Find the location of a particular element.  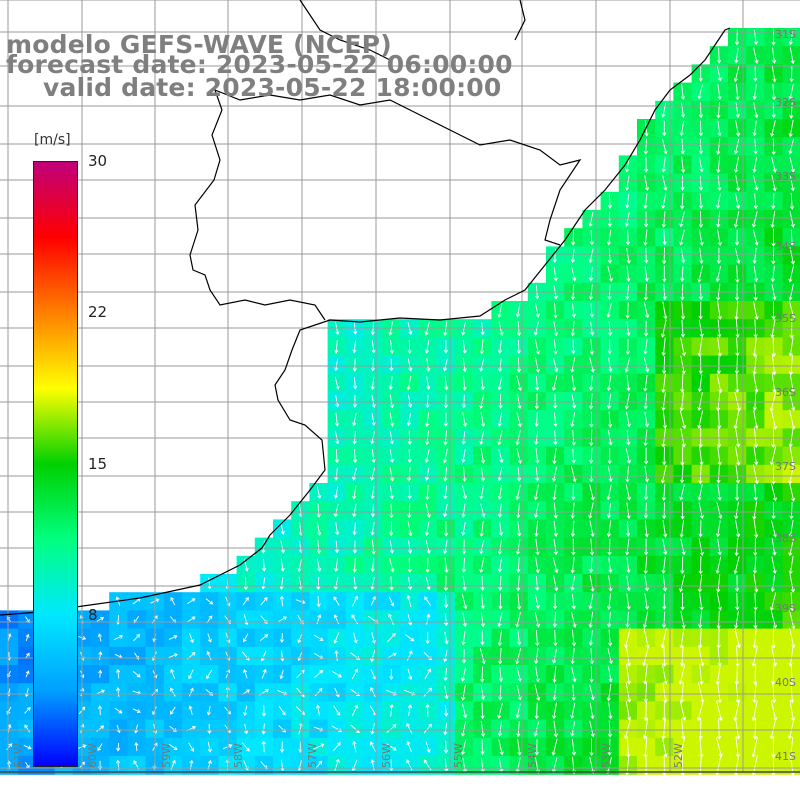

valid-date: valid date: 2023-05-22 18:00:00 is located at coordinates (272, 87).